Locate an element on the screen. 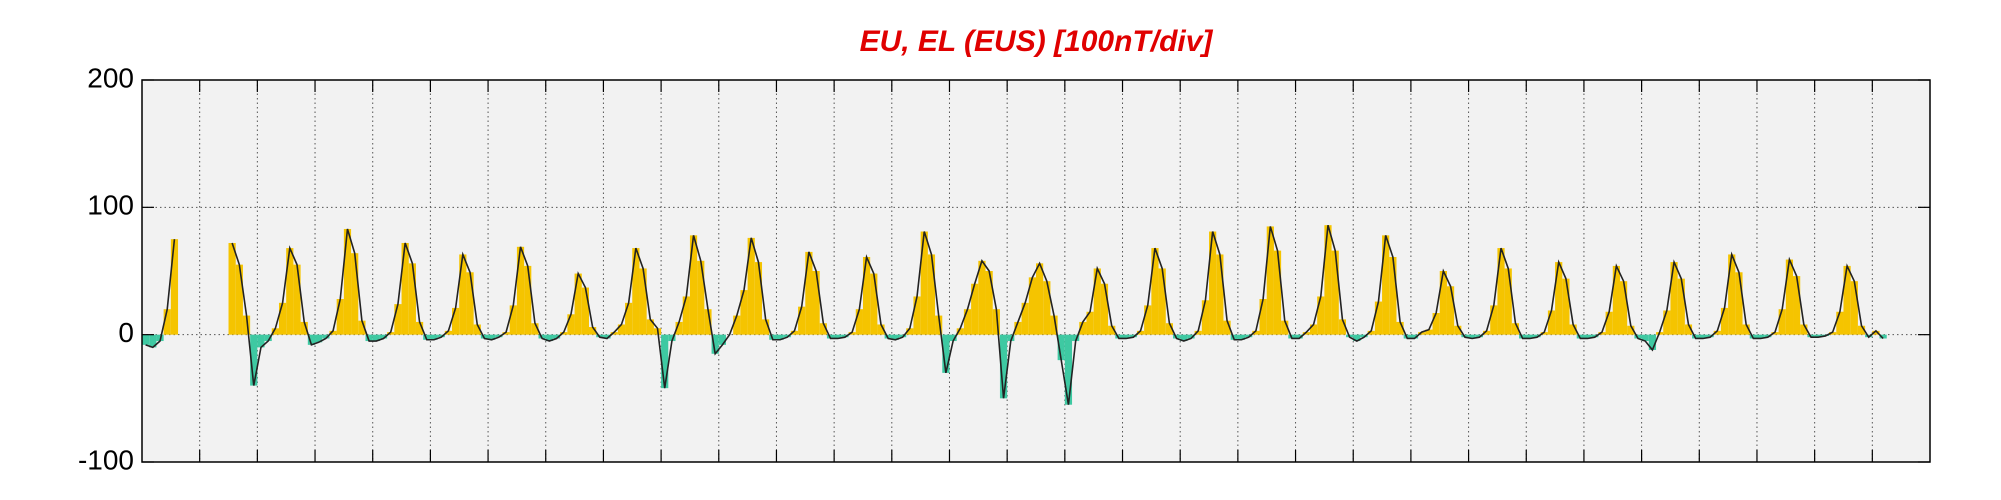 This screenshot has width=2001, height=500. y-tick-label: -100 is located at coordinates (106, 459).